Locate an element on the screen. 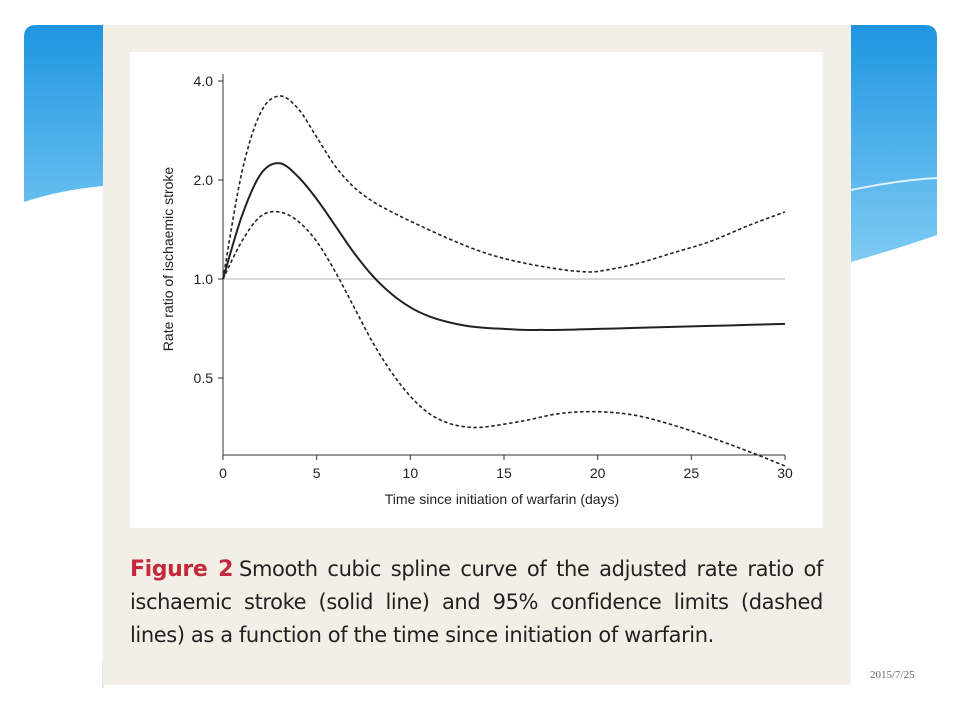 Image resolution: width=960 pixels, height=720 pixels. x-tick-label: 20 is located at coordinates (598, 473).